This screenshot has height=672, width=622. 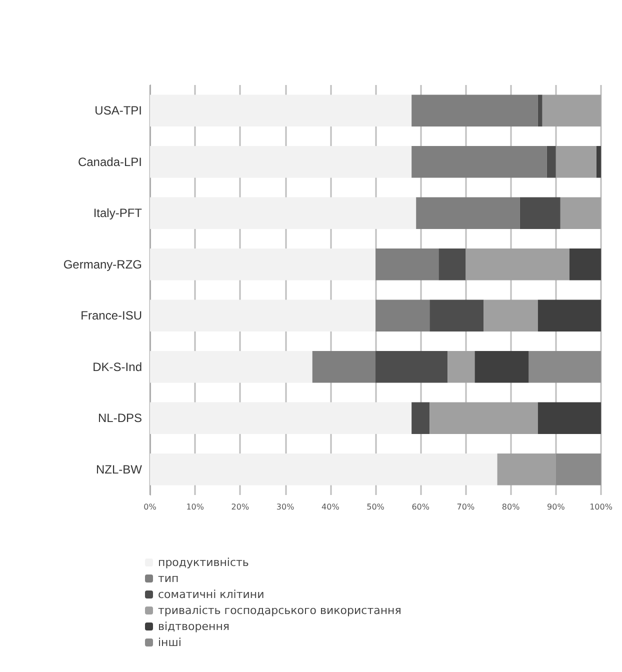 What do you see at coordinates (194, 626) in the screenshot?
I see `legend-label: відтворення` at bounding box center [194, 626].